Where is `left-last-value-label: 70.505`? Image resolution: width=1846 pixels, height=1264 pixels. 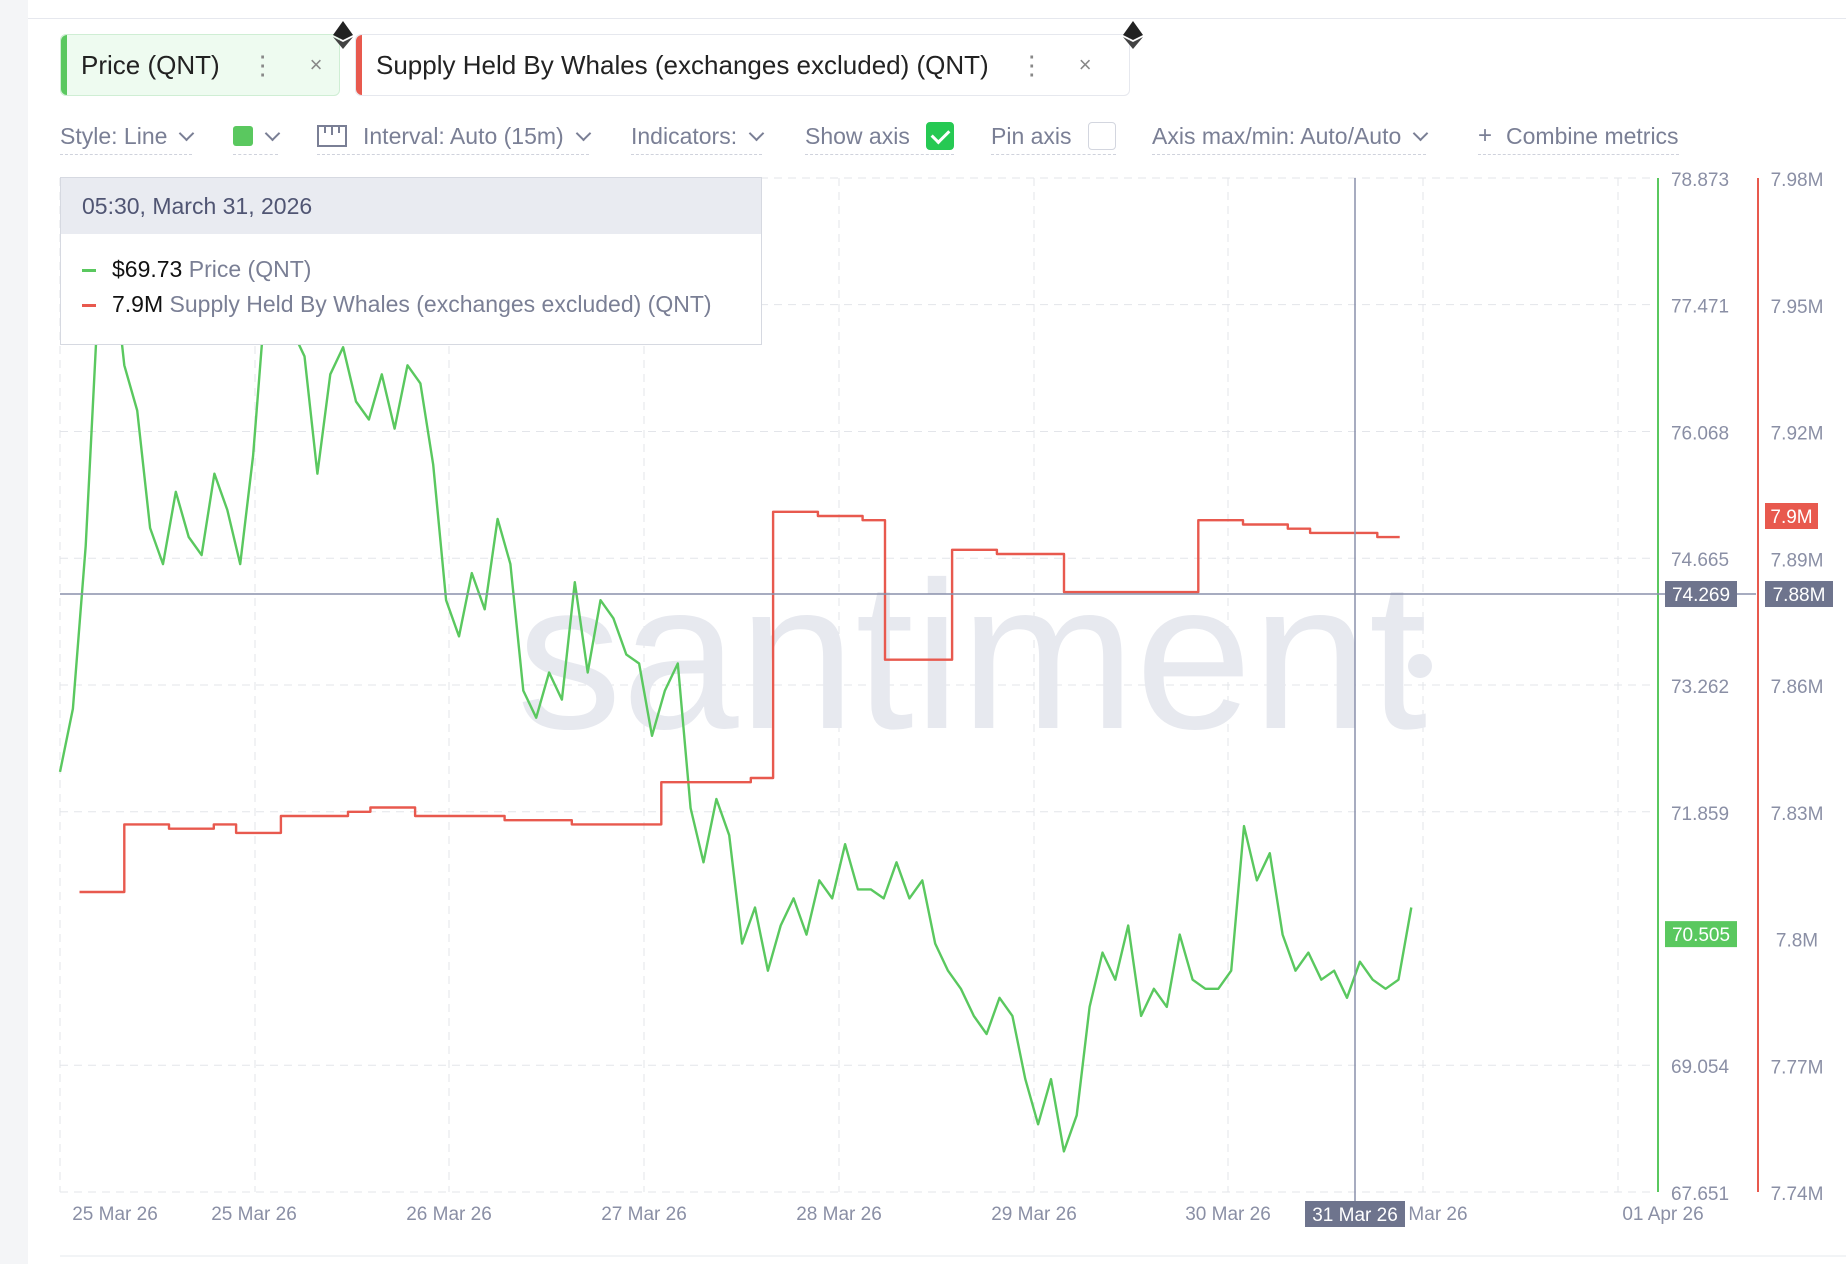 left-last-value-label: 70.505 is located at coordinates (1701, 935).